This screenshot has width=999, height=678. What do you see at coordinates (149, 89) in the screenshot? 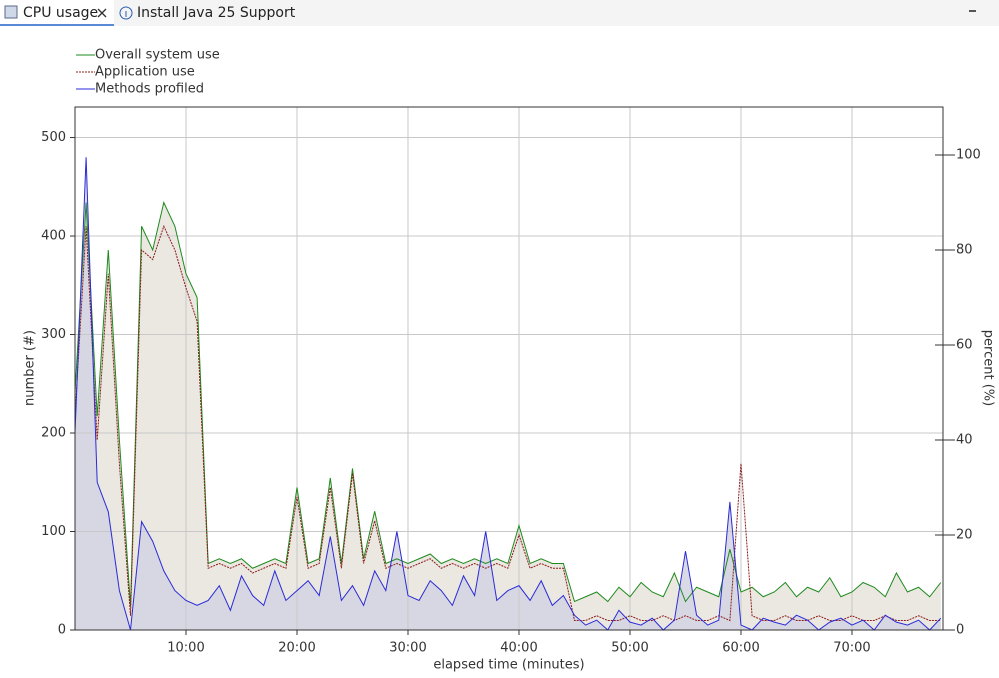
I see `legend-label: Methods profiled` at bounding box center [149, 89].